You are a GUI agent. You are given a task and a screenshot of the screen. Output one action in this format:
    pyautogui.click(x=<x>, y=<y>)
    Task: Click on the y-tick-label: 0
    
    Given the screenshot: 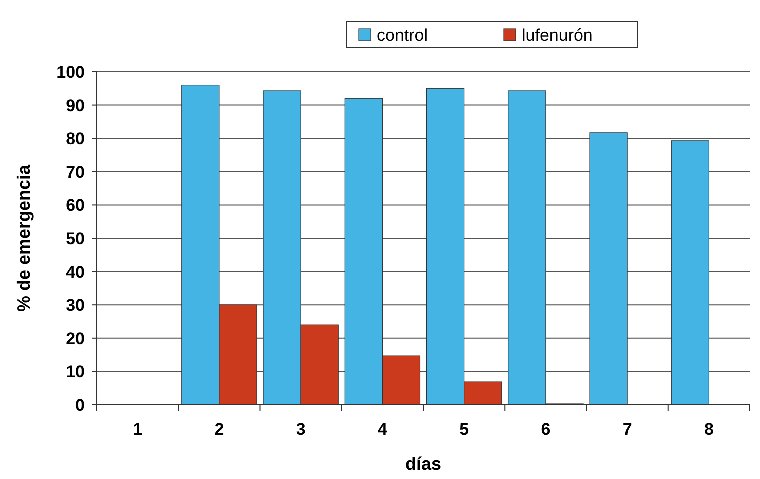 What is the action you would take?
    pyautogui.click(x=80, y=405)
    